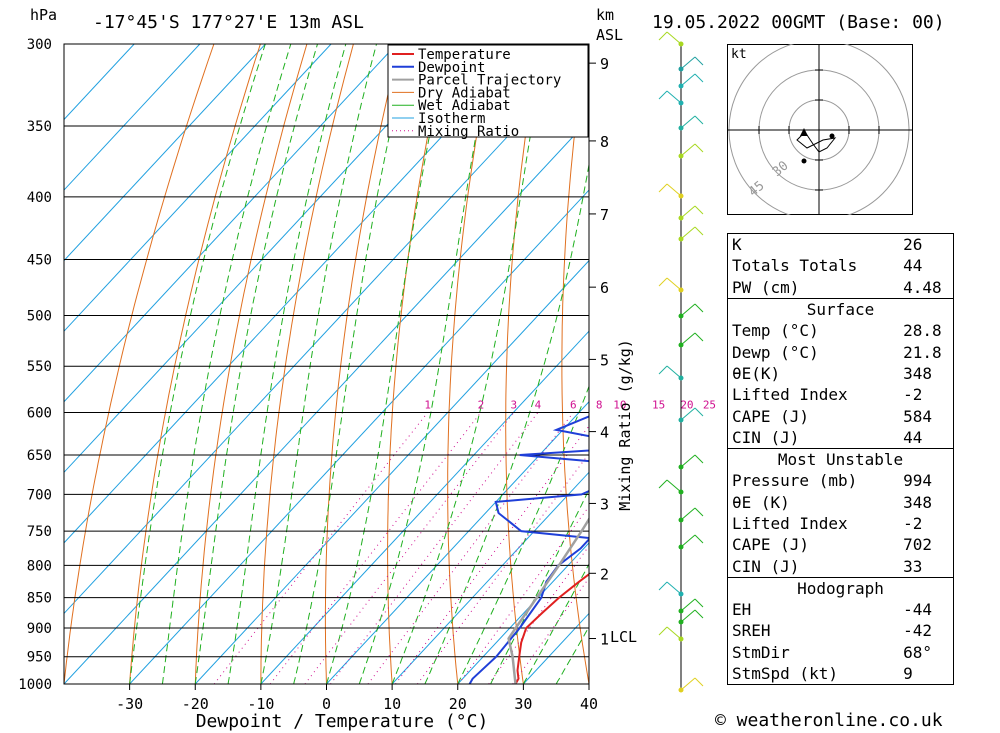 Image resolution: width=1000 pixels, height=733 pixels. What do you see at coordinates (39, 261) in the screenshot?
I see `pressure-tick-label: 450` at bounding box center [39, 261].